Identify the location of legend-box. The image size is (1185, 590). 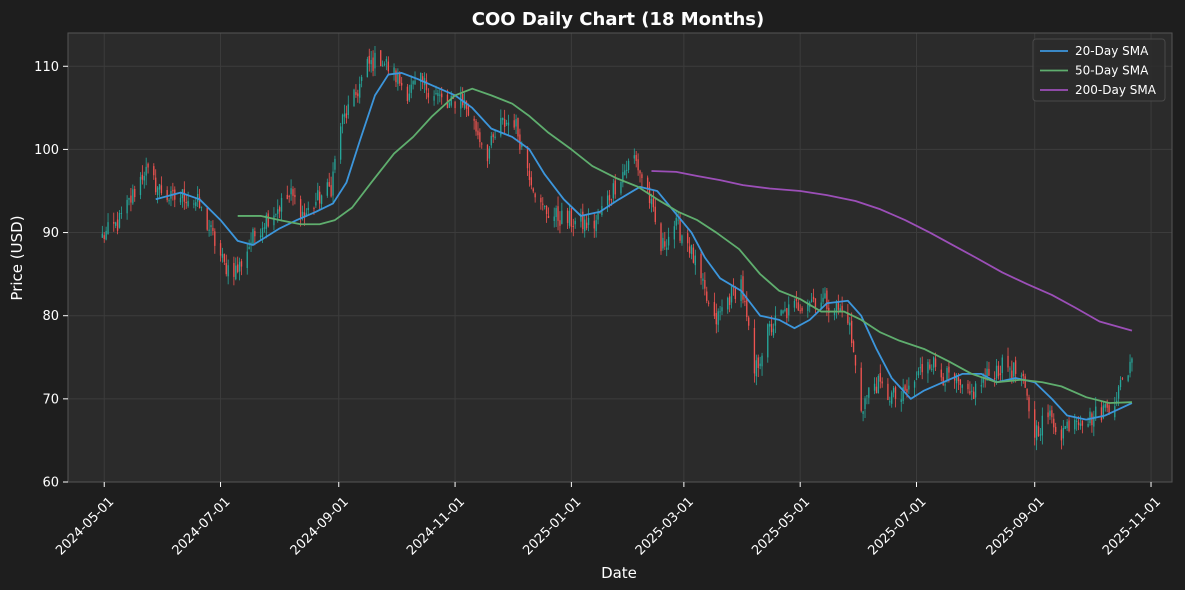
(1099, 70).